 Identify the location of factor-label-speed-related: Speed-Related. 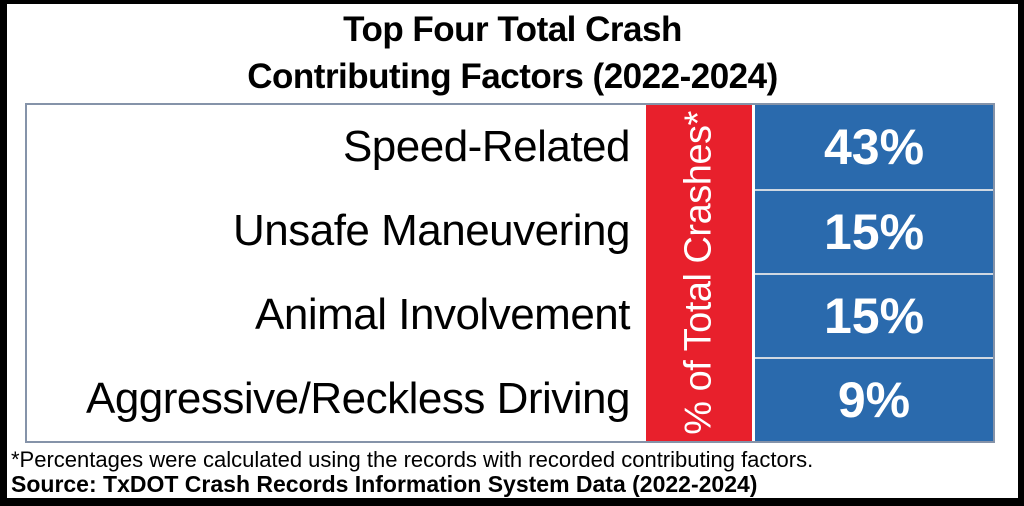
(486, 146).